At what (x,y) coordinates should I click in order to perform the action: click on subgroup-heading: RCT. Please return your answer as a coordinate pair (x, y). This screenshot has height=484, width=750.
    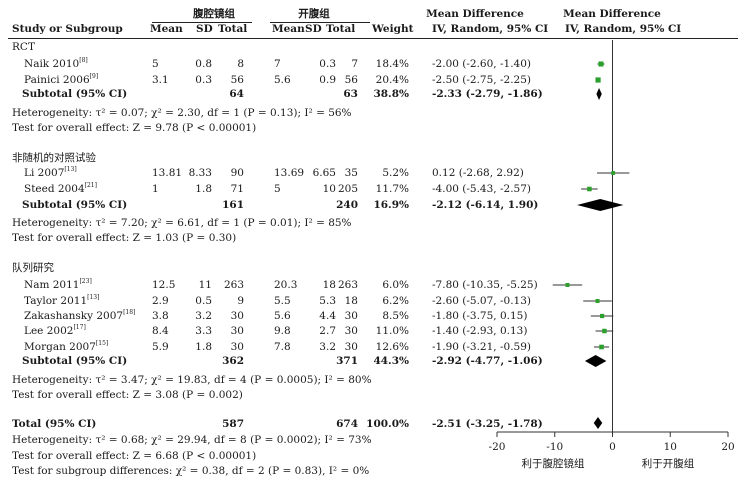
    Looking at the image, I should click on (23, 47).